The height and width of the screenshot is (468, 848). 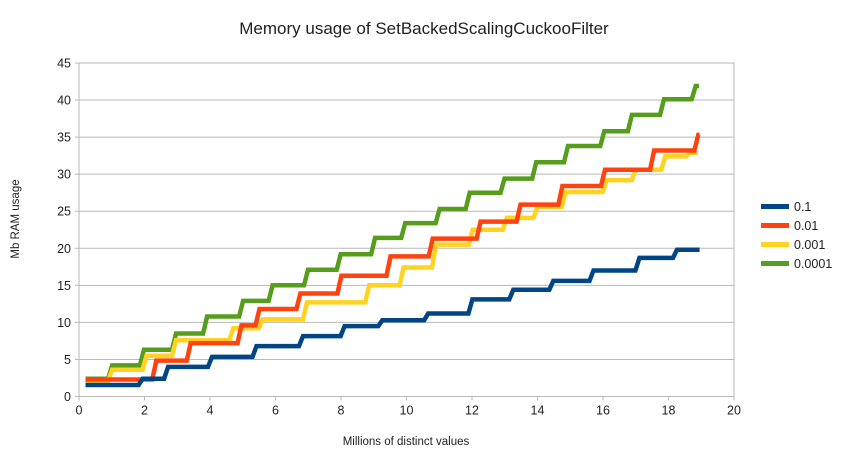 I want to click on legend-item-0.001: 0.001, so click(x=796, y=244).